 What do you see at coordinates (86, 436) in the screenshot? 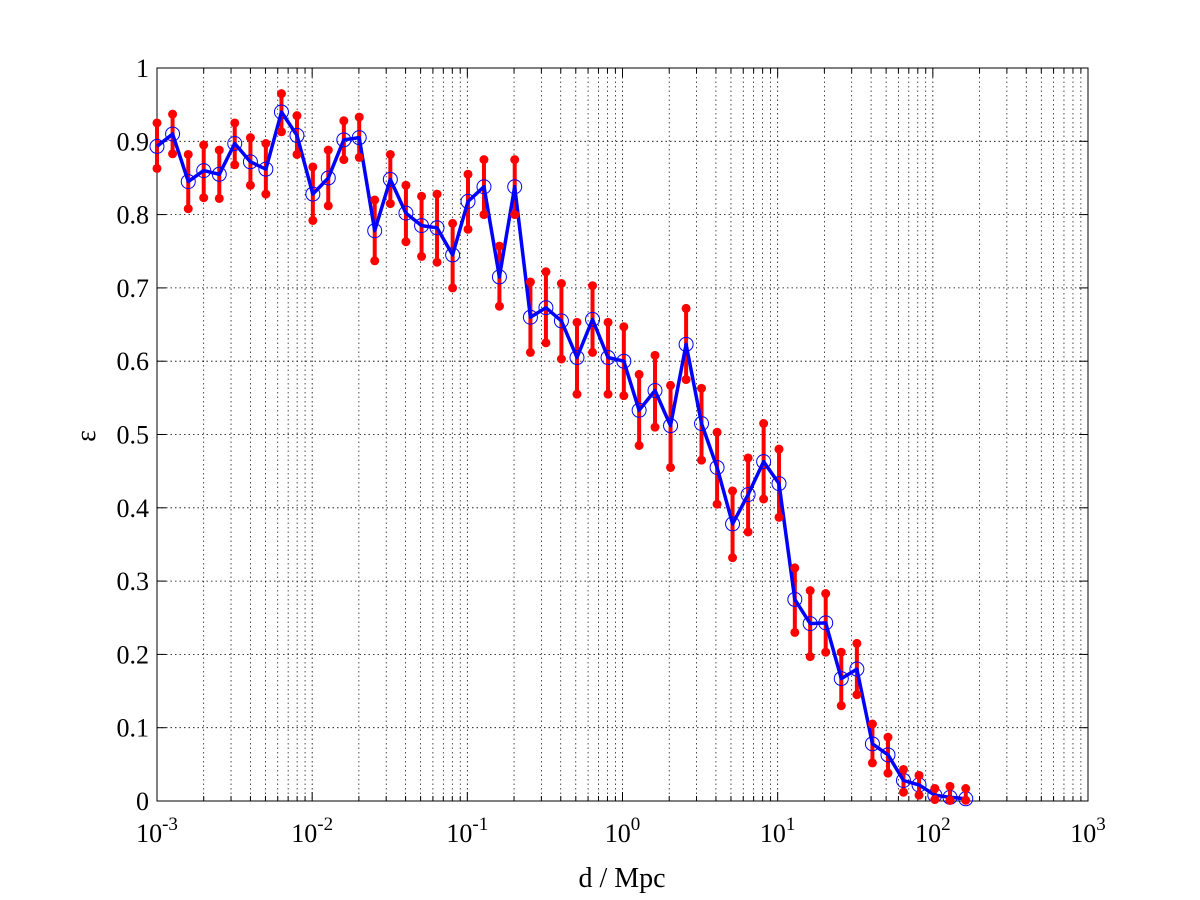
I see `y-axis-label: ε` at bounding box center [86, 436].